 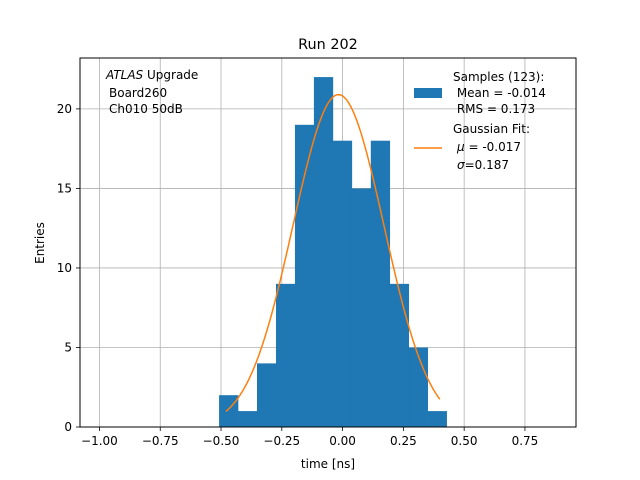 What do you see at coordinates (461, 165) in the screenshot?
I see `legend-sigma-symbol: σ` at bounding box center [461, 165].